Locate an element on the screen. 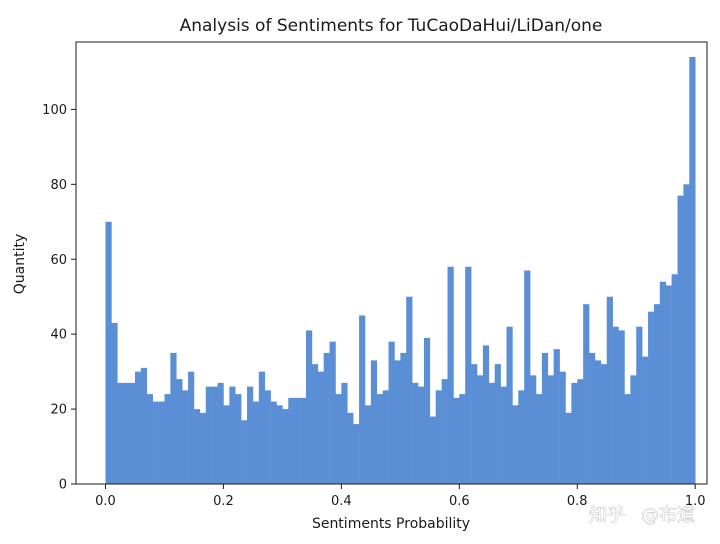 Image resolution: width=720 pixels, height=544 pixels. x-tick-label: 0.6 is located at coordinates (459, 501).